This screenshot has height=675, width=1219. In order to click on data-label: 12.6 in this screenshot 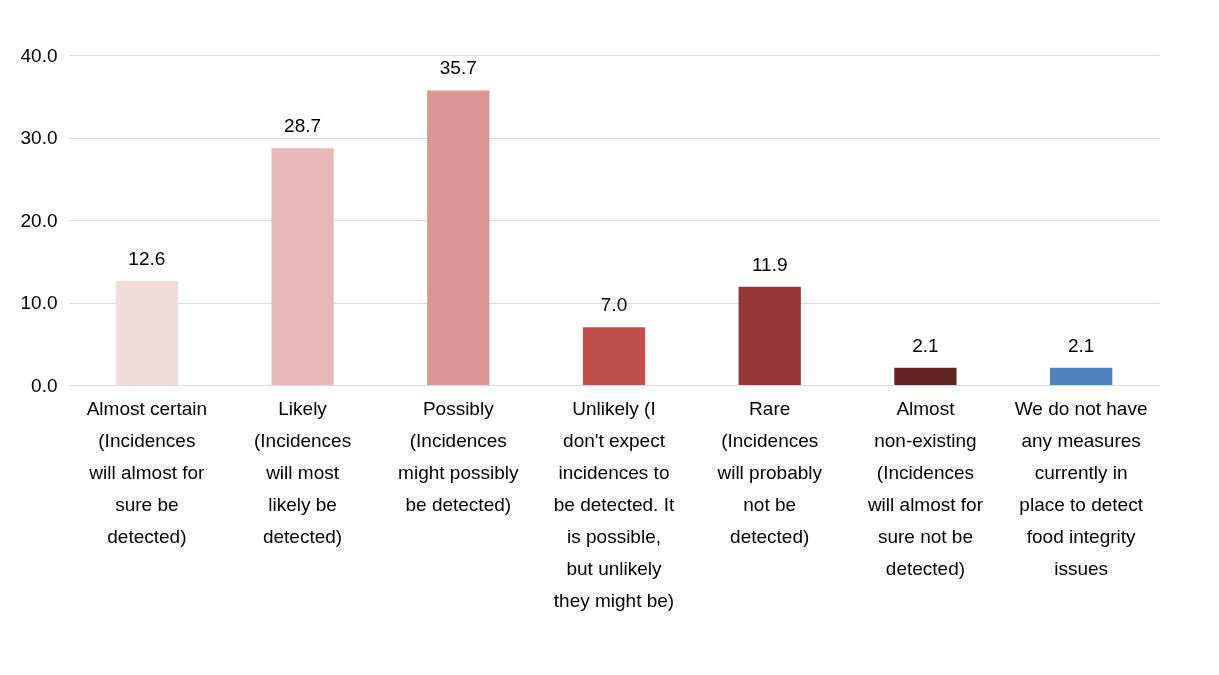, I will do `click(147, 259)`.